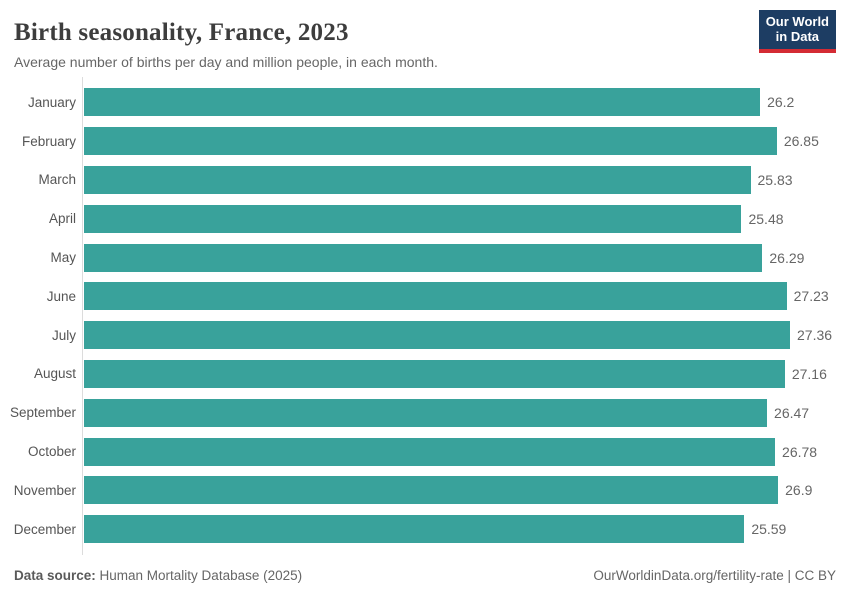 The image size is (850, 600). I want to click on bar-row: January 26.2, so click(425, 102).